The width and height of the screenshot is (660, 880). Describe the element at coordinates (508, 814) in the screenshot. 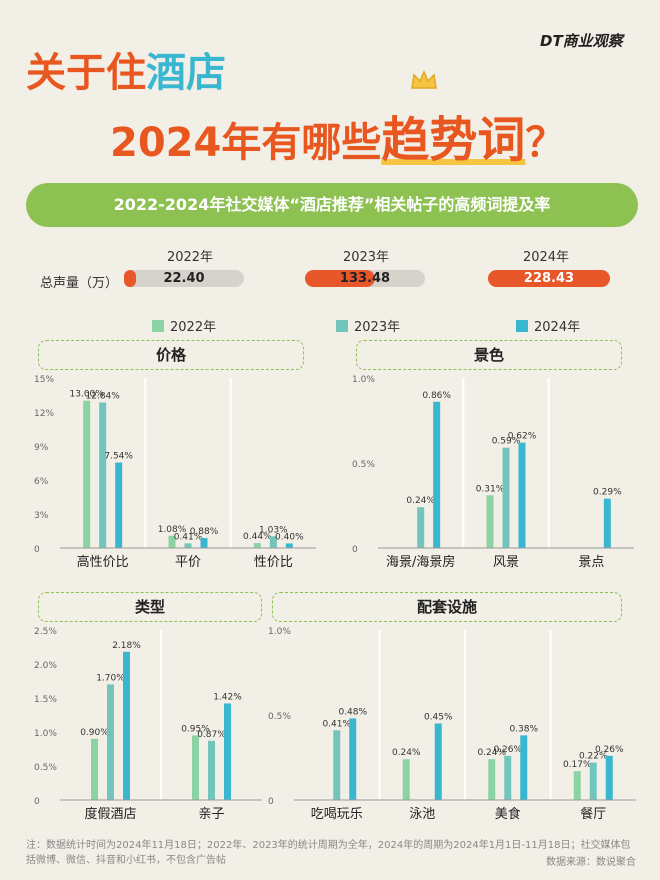

I see `category-label: 美食` at that location.